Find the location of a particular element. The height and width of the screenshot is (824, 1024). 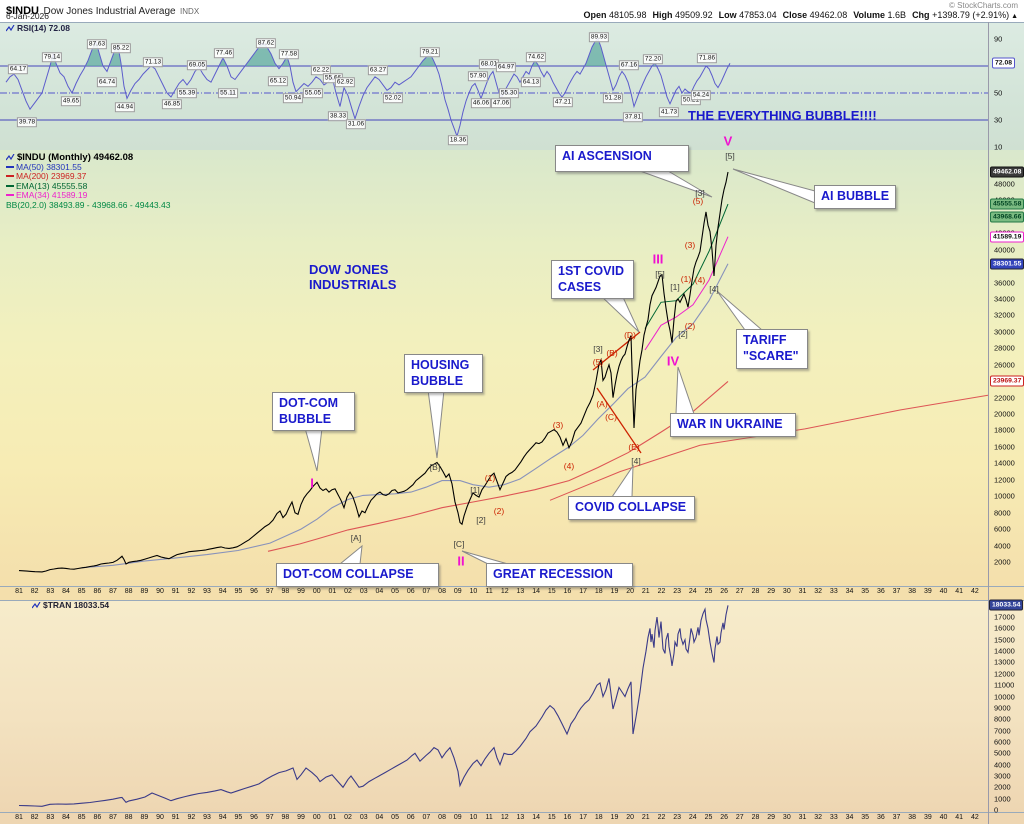

callout-tail-dot-com-bubble is located at coordinates (313, 449).